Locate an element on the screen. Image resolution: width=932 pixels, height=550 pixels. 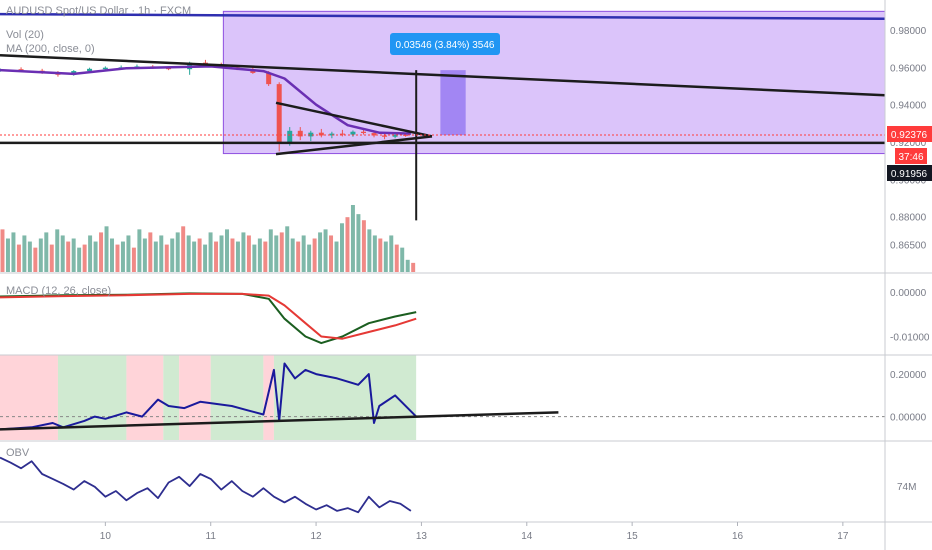
oscillator-pane is located at coordinates (442, 397).